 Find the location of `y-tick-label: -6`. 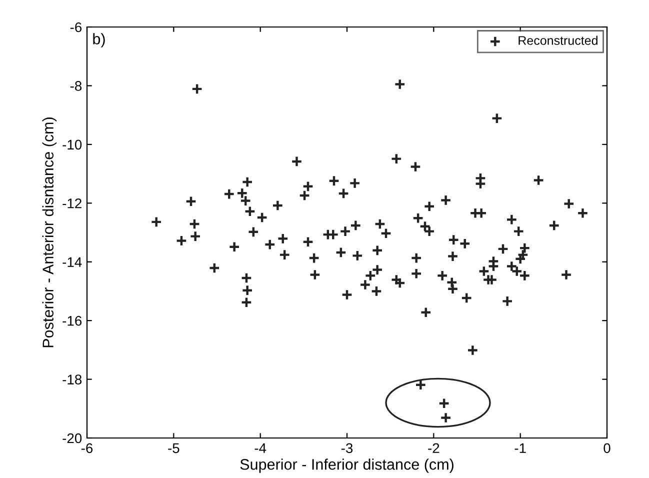

y-tick-label: -6 is located at coordinates (76, 27).